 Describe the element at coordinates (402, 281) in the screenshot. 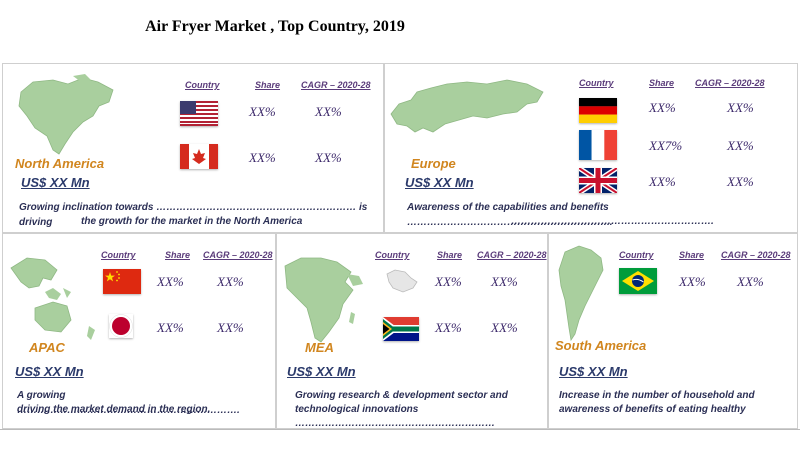

I see `saudi-arabia-map` at that location.